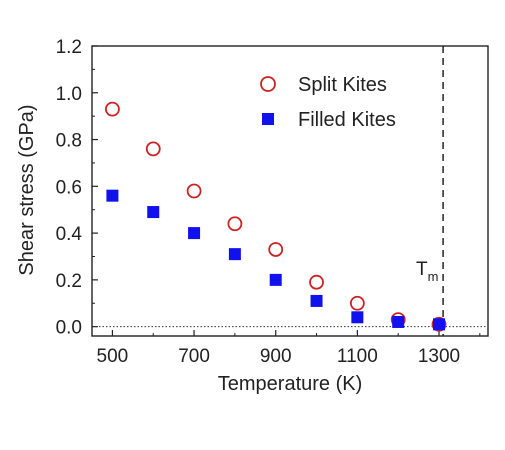  I want to click on y-tick-label: 0.6, so click(69, 187).